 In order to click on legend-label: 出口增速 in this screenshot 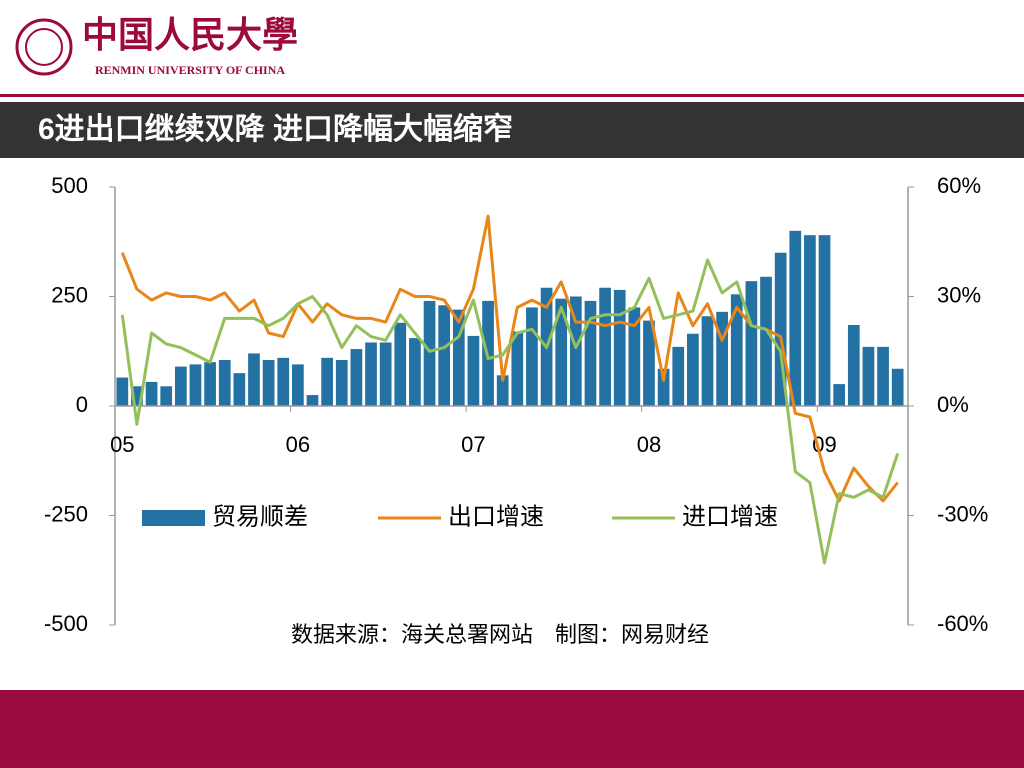, I will do `click(496, 516)`.